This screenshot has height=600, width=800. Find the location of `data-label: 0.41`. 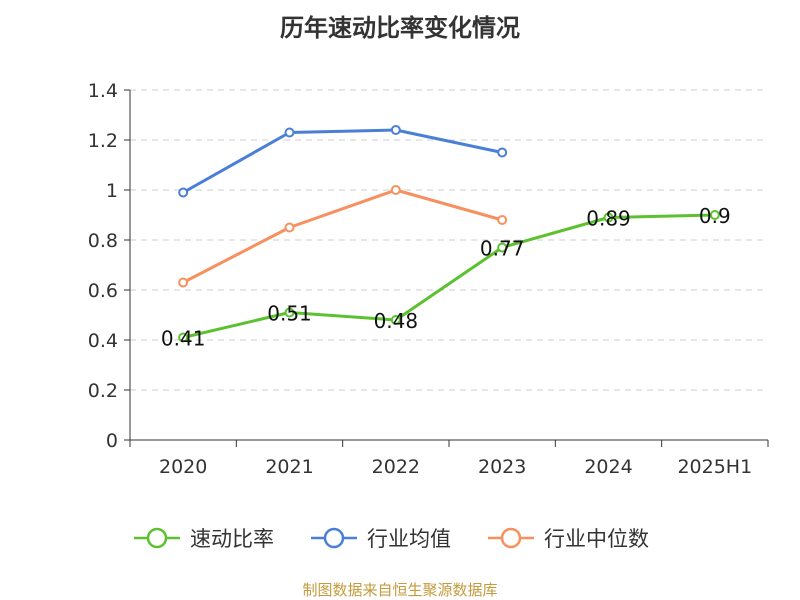

data-label: 0.41 is located at coordinates (183, 339).